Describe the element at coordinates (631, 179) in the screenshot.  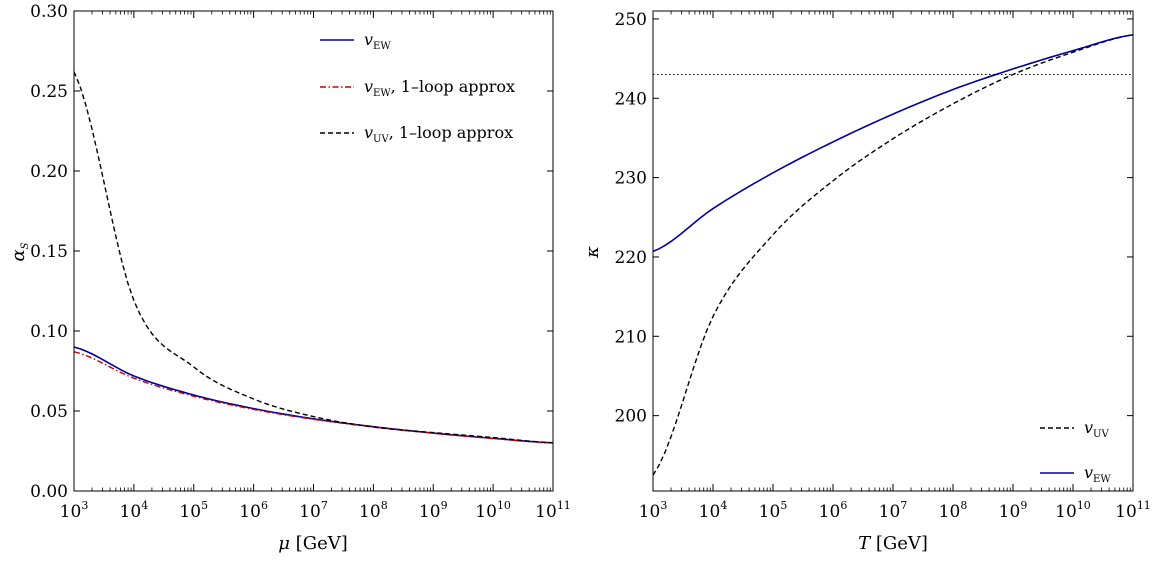
I see `y-tick-label: 230` at that location.